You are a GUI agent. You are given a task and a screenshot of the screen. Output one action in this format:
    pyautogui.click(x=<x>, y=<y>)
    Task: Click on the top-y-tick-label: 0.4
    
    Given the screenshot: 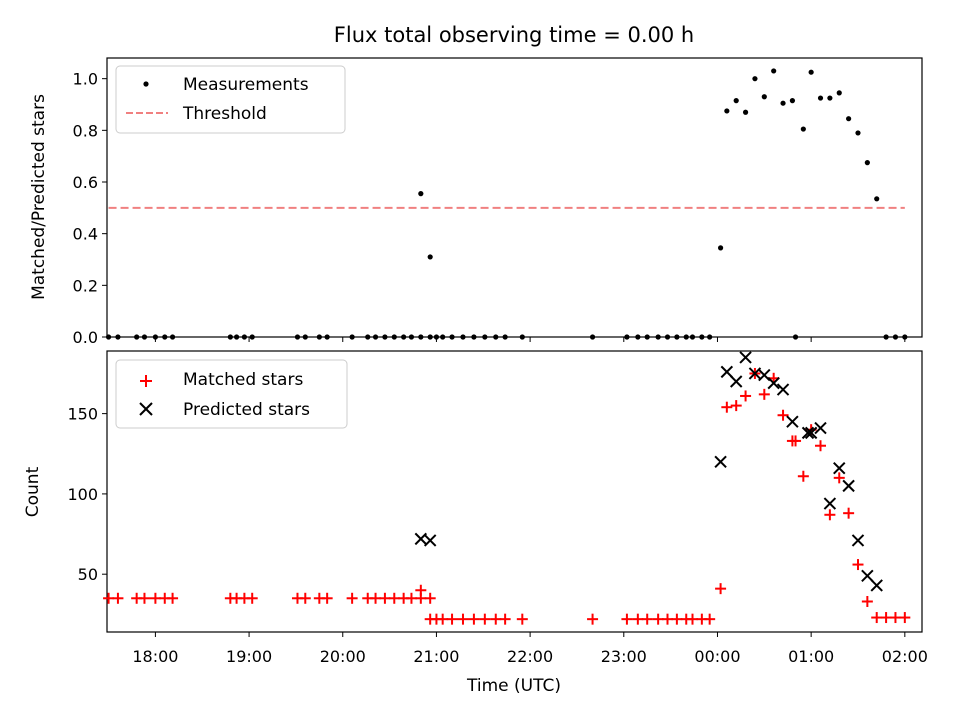 What is the action you would take?
    pyautogui.click(x=85, y=234)
    